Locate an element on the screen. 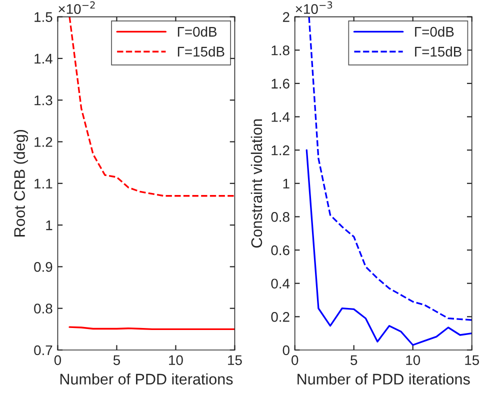 This screenshot has width=481, height=400. y-tick-label: 1.8 is located at coordinates (281, 50).